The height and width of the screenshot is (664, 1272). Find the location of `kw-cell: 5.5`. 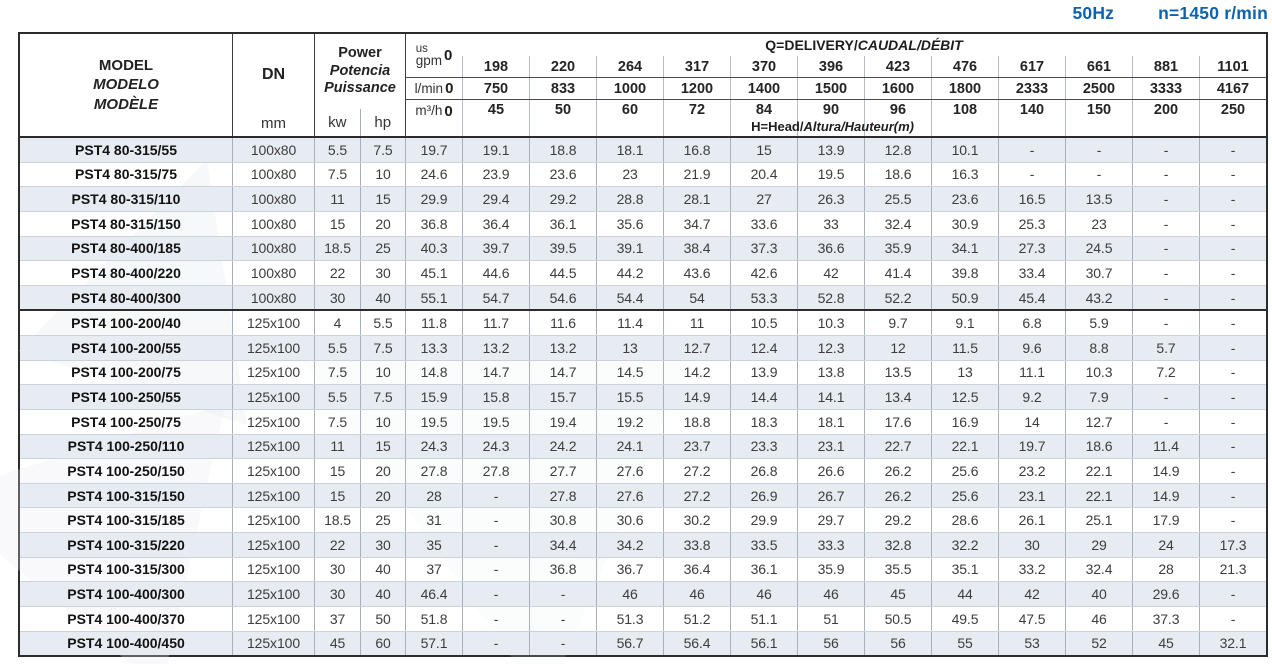

kw-cell: 5.5 is located at coordinates (337, 397).